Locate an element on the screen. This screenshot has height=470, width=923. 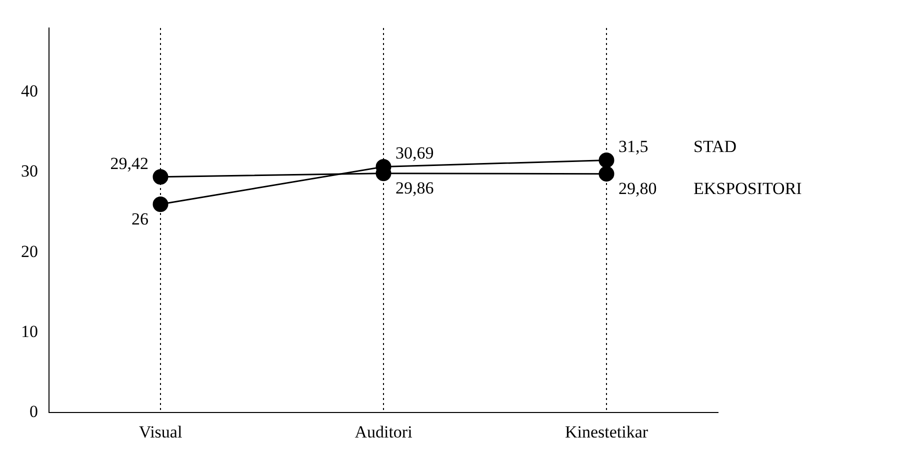
text: STAD is located at coordinates (715, 146).